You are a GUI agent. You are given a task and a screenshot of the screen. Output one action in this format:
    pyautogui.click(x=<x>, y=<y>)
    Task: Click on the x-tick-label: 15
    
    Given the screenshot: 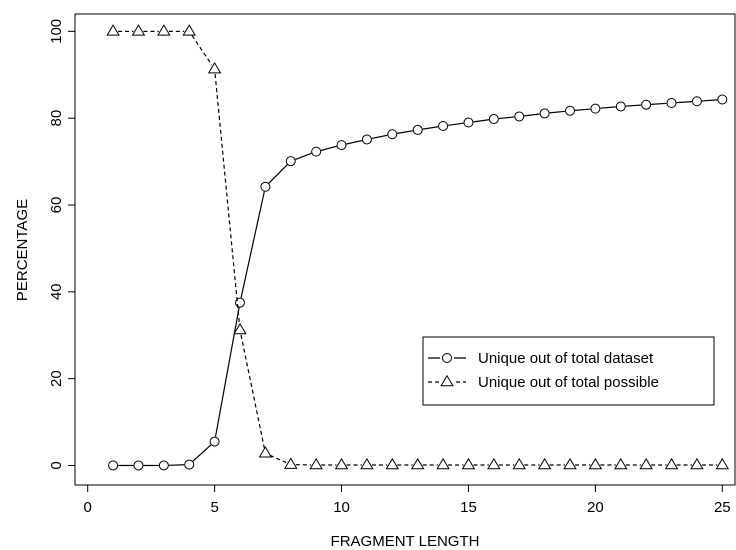 What is the action you would take?
    pyautogui.click(x=468, y=507)
    